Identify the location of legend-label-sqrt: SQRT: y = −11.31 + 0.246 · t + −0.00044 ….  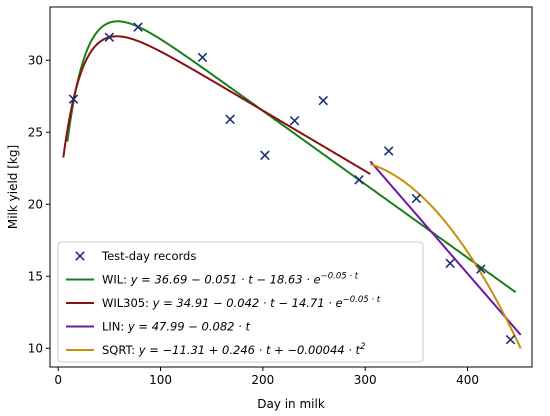
(234, 349).